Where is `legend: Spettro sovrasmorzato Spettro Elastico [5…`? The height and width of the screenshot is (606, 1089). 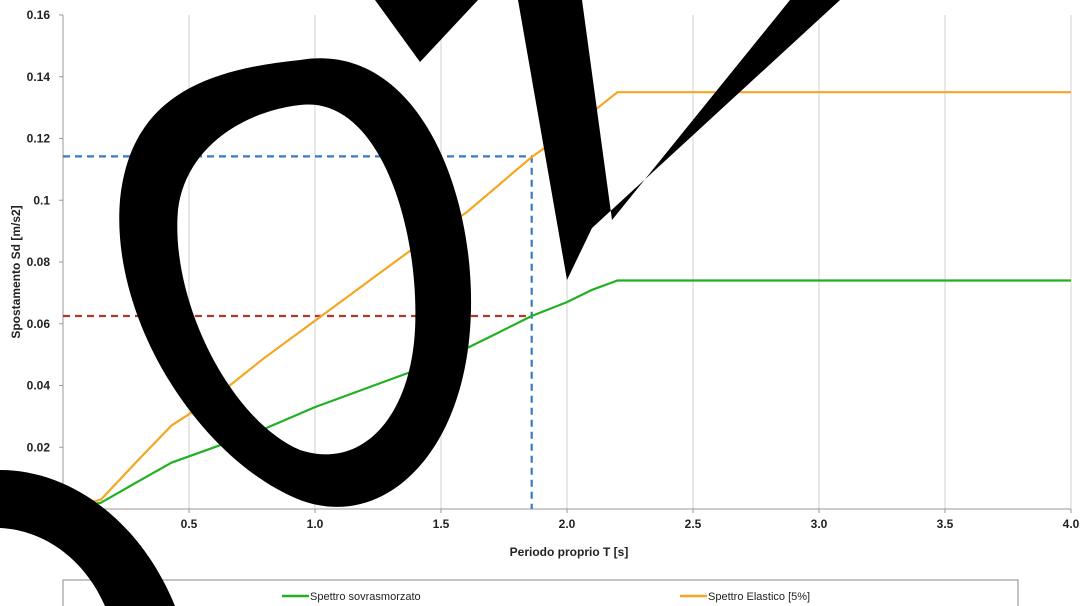
legend: Spettro sovrasmorzato Spettro Elastico [5… is located at coordinates (540, 592).